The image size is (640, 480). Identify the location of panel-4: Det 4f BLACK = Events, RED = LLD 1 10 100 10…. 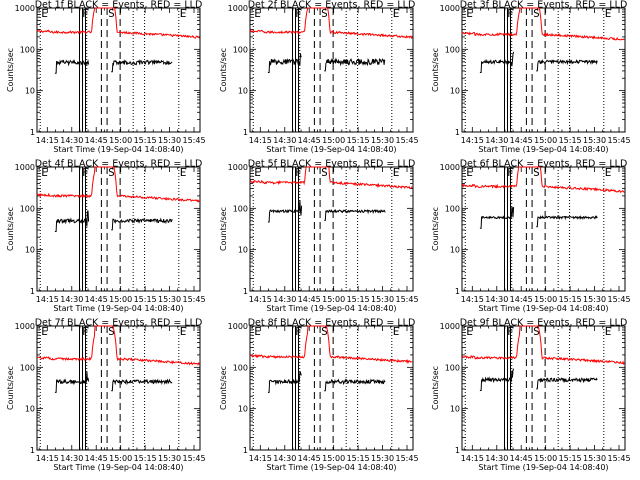
(106, 236).